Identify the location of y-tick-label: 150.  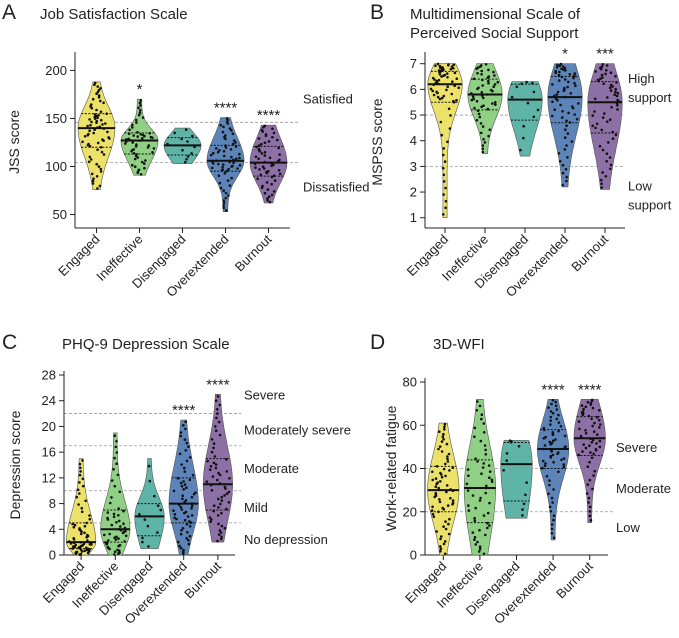
(56, 118).